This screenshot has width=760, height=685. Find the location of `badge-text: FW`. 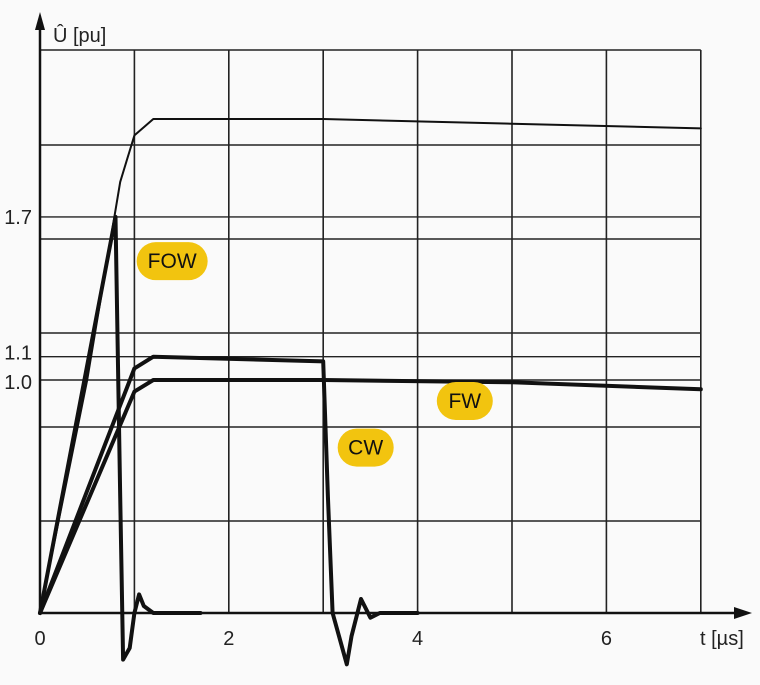

badge-text: FW is located at coordinates (464, 401).